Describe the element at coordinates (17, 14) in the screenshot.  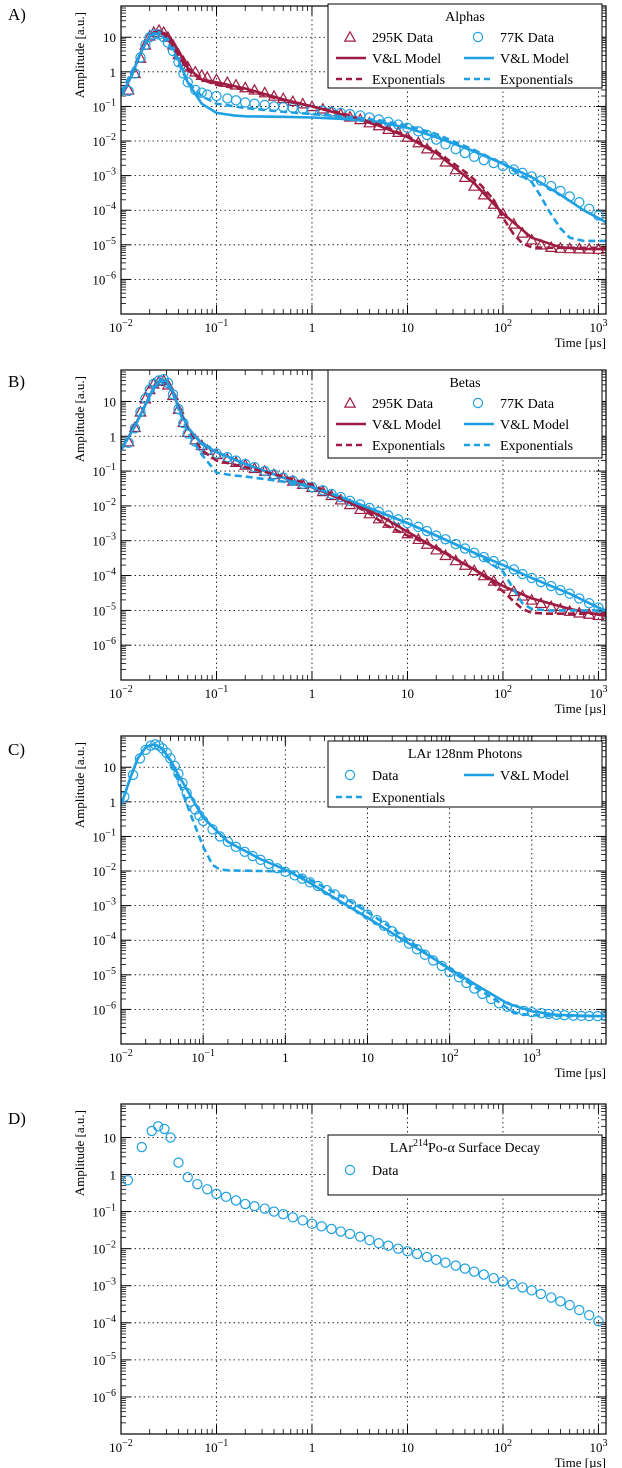
I see `panel-label: A)` at that location.